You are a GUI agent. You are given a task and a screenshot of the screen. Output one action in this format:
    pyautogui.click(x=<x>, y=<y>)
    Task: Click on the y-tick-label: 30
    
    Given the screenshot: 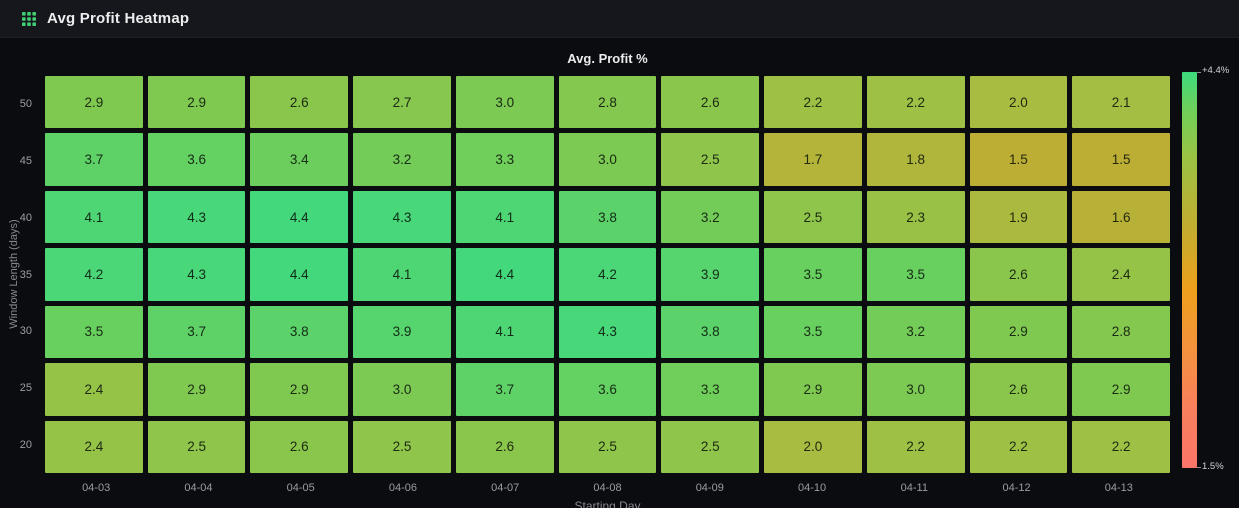 What is the action you would take?
    pyautogui.click(x=25, y=331)
    